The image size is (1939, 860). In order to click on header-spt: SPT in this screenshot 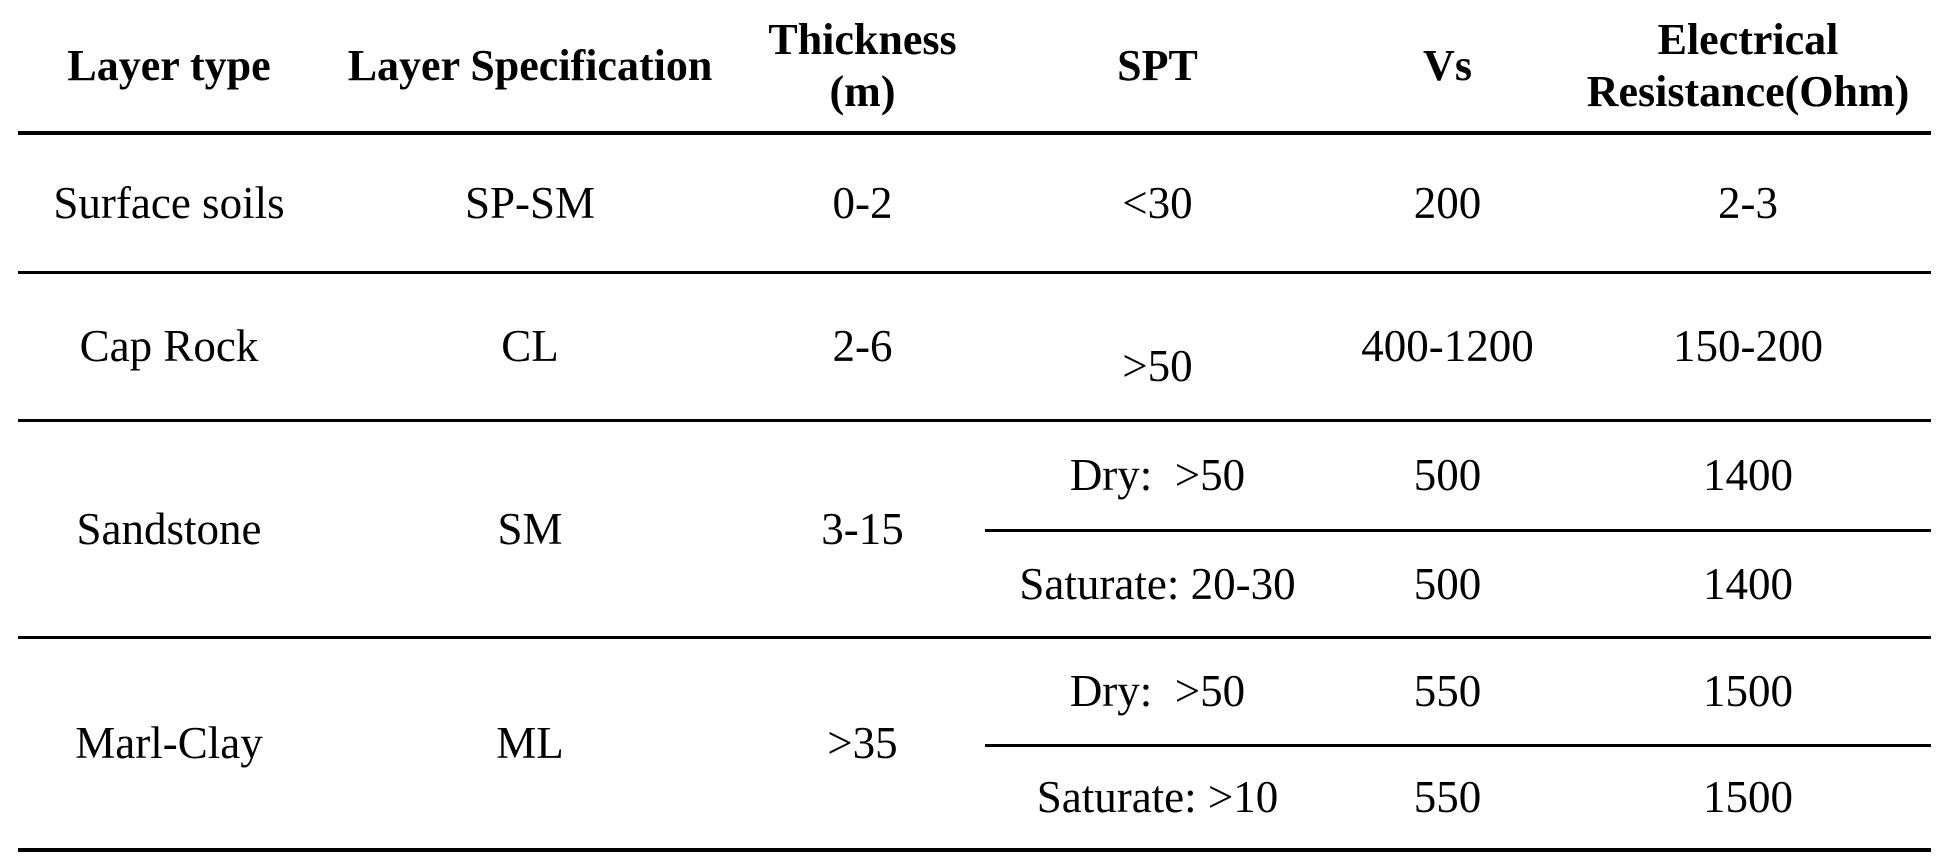, I will do `click(1157, 67)`.